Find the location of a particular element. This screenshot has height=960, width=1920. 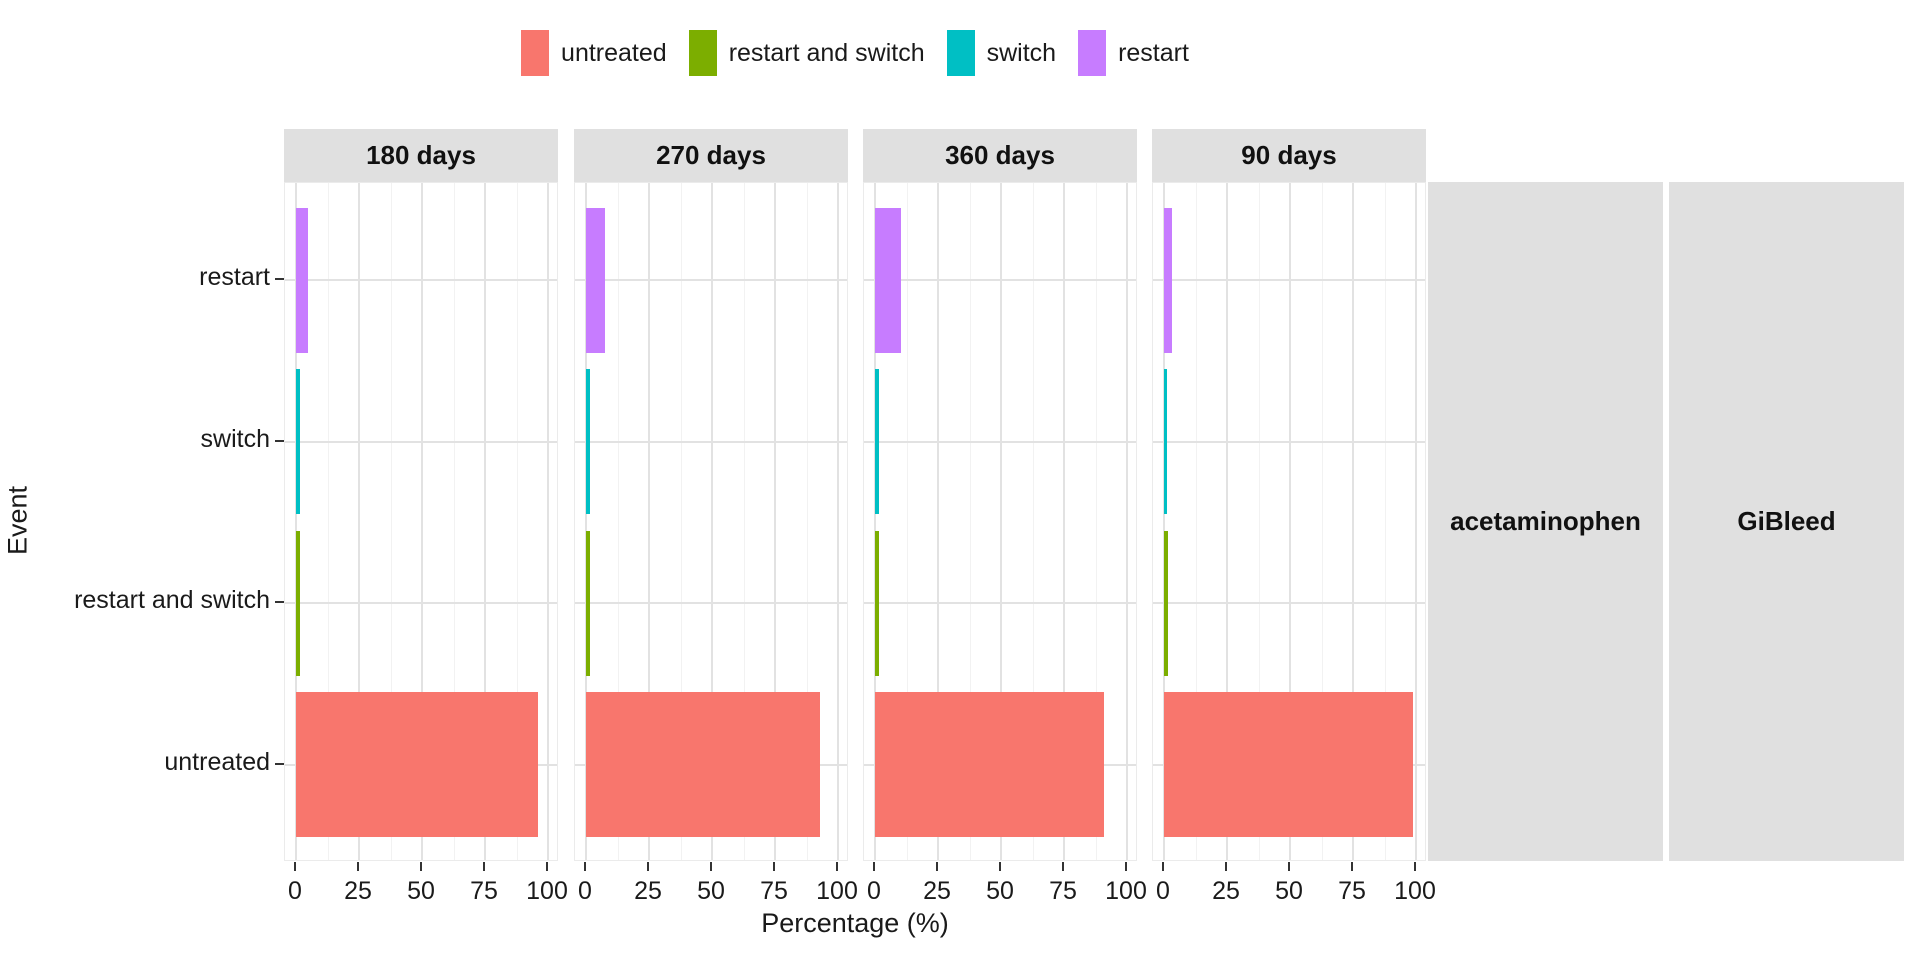

y-axis-tick-label: restart is located at coordinates (234, 277).